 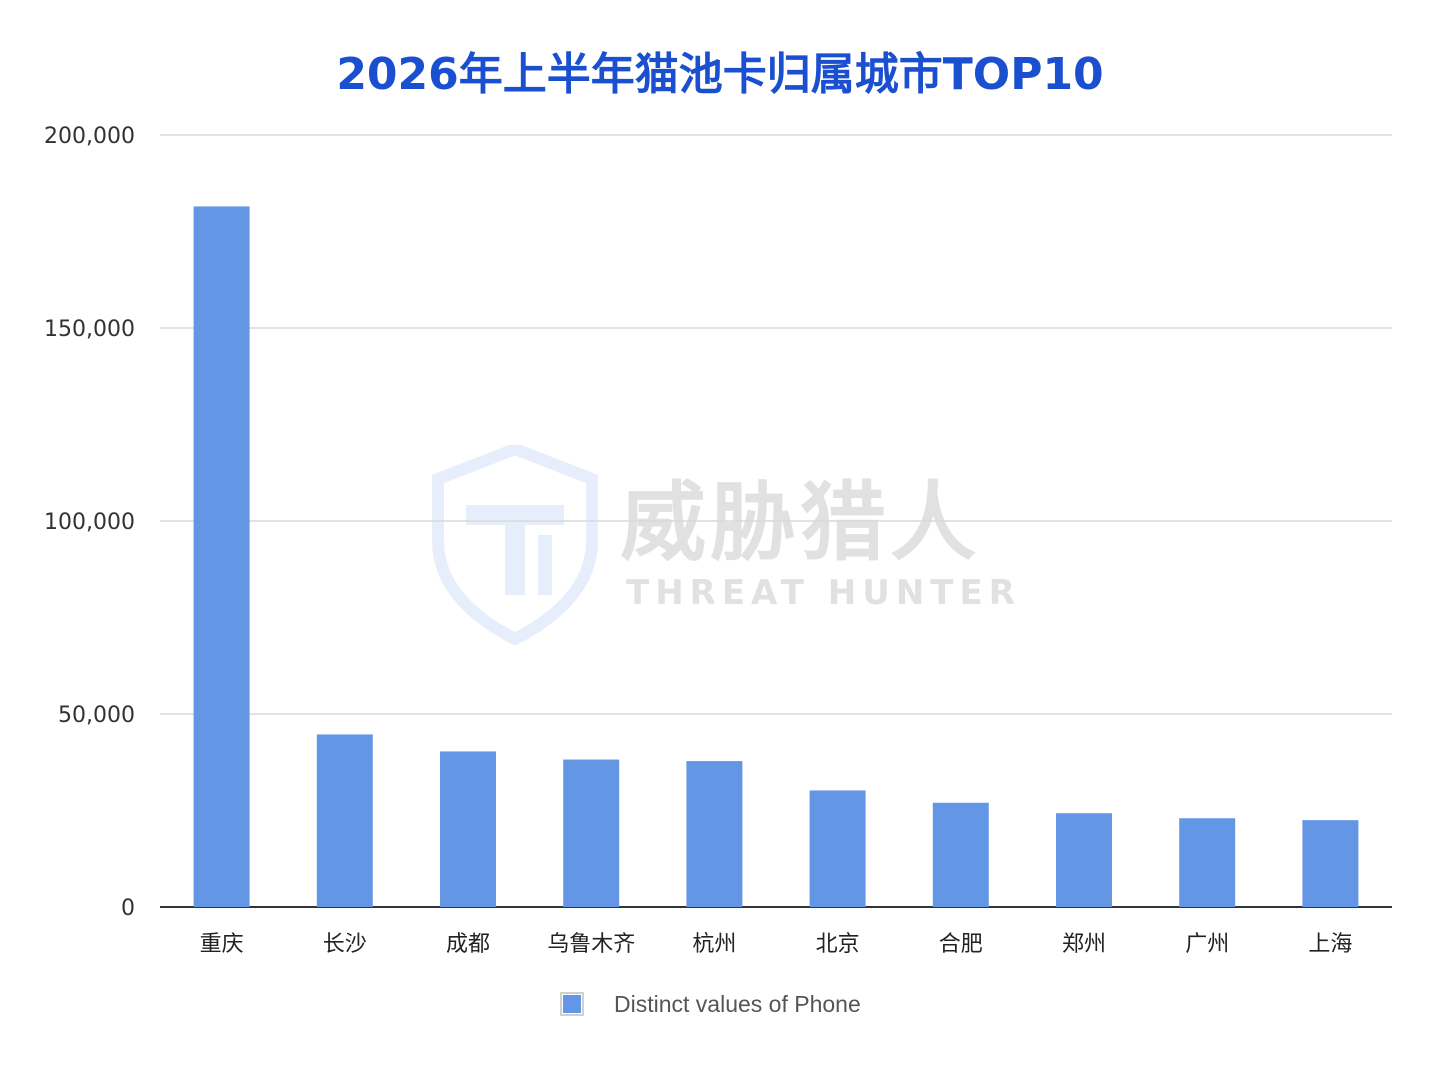 What do you see at coordinates (89, 522) in the screenshot?
I see `y-tick-label: 100,000` at bounding box center [89, 522].